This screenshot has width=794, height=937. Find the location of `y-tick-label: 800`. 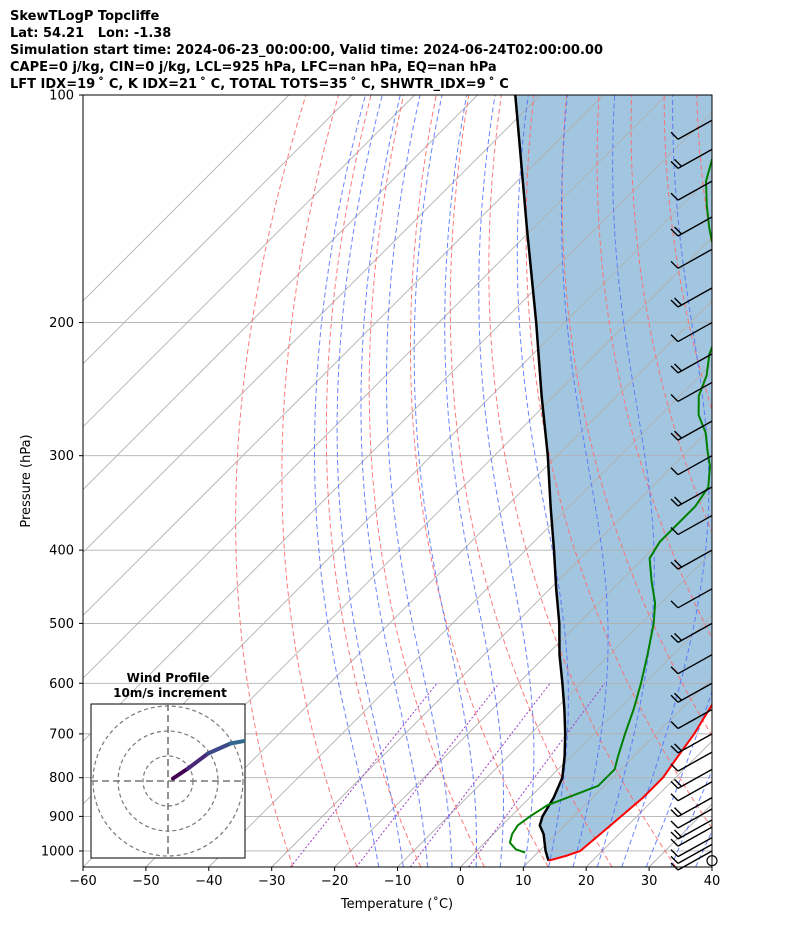

y-tick-label: 800 is located at coordinates (61, 778).